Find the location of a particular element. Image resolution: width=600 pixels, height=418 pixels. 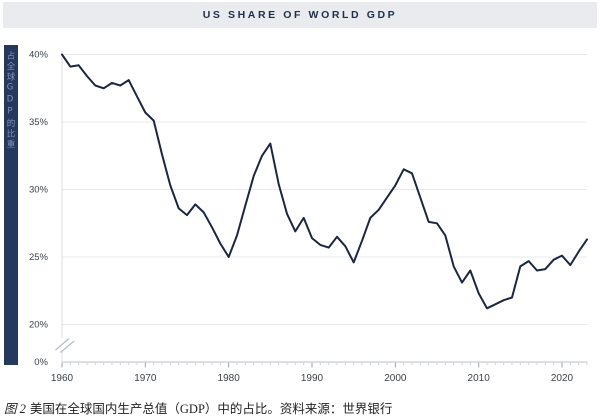

y-axis-vertical-title: 占全球GDP的比重 is located at coordinates (11, 205).